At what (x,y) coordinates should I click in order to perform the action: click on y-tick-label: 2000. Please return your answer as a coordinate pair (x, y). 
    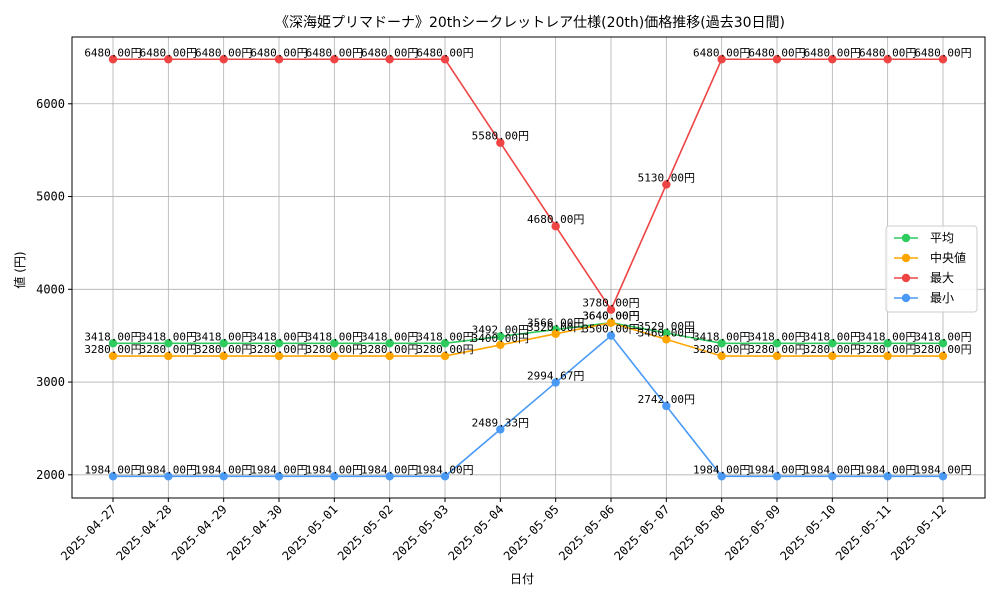
    Looking at the image, I should click on (50, 475).